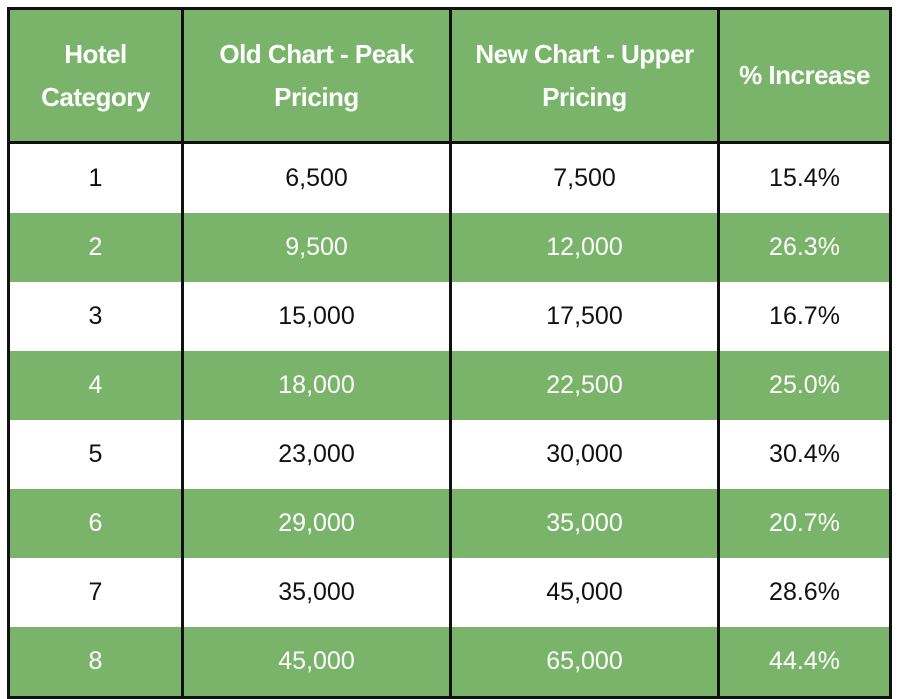 The image size is (900, 699). I want to click on cell-new-price: 22,500, so click(585, 385).